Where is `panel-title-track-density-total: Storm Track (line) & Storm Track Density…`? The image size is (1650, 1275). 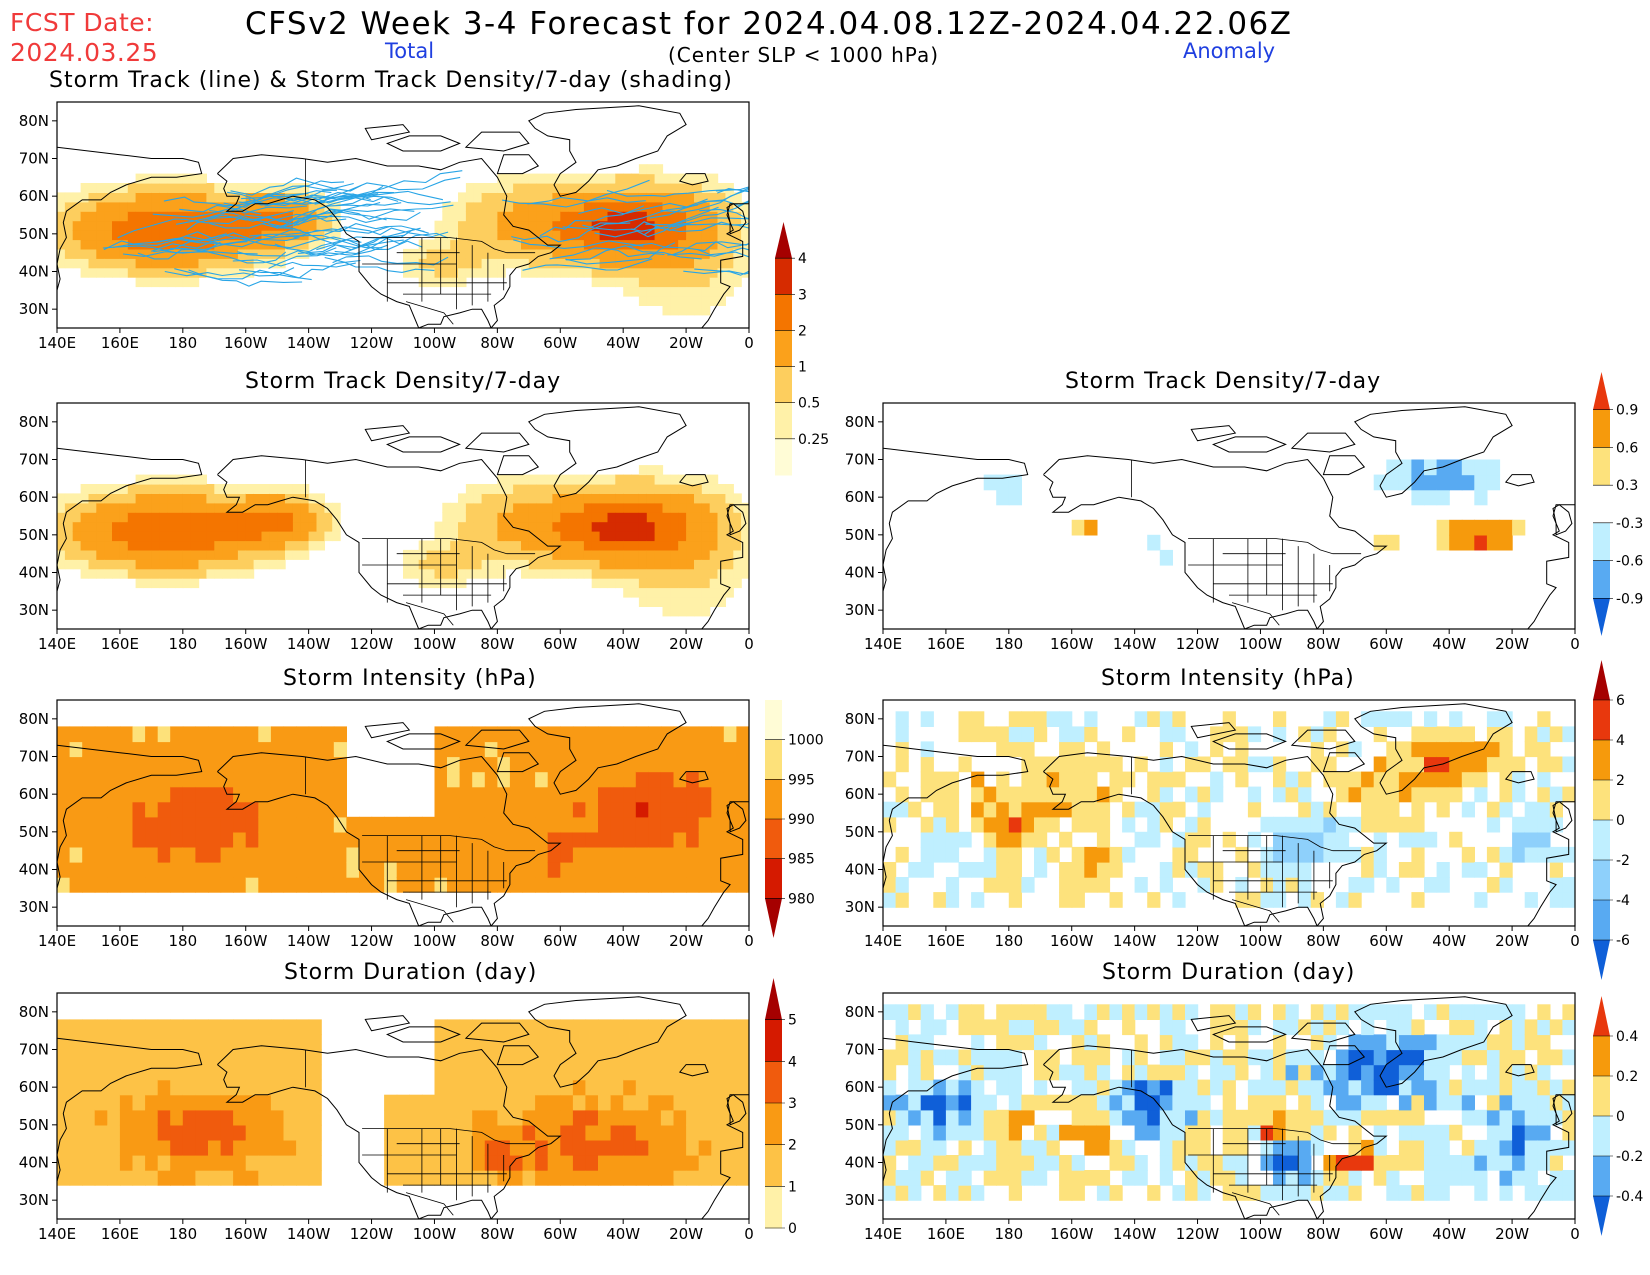 panel-title-track-density-total: Storm Track (line) & Storm Track Density… is located at coordinates (391, 80).